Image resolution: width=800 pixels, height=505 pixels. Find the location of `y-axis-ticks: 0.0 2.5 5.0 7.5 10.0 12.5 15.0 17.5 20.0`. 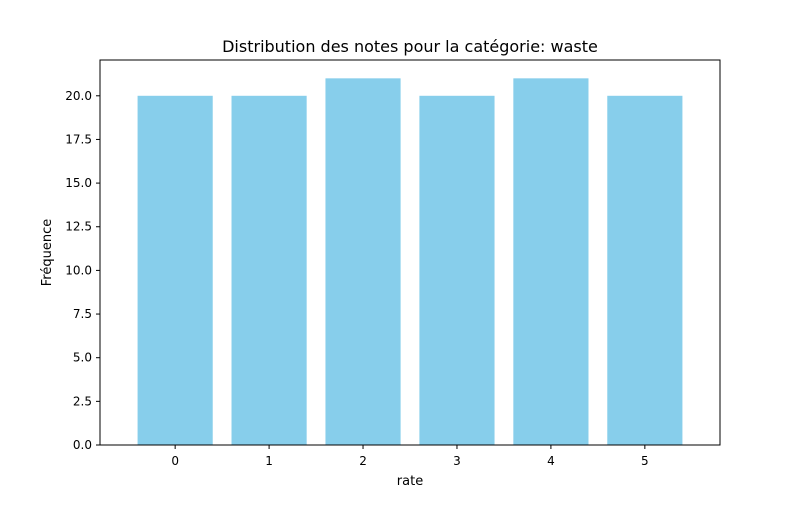

y-axis-ticks: 0.0 2.5 5.0 7.5 10.0 12.5 15.0 17.5 20.0 is located at coordinates (82, 270).